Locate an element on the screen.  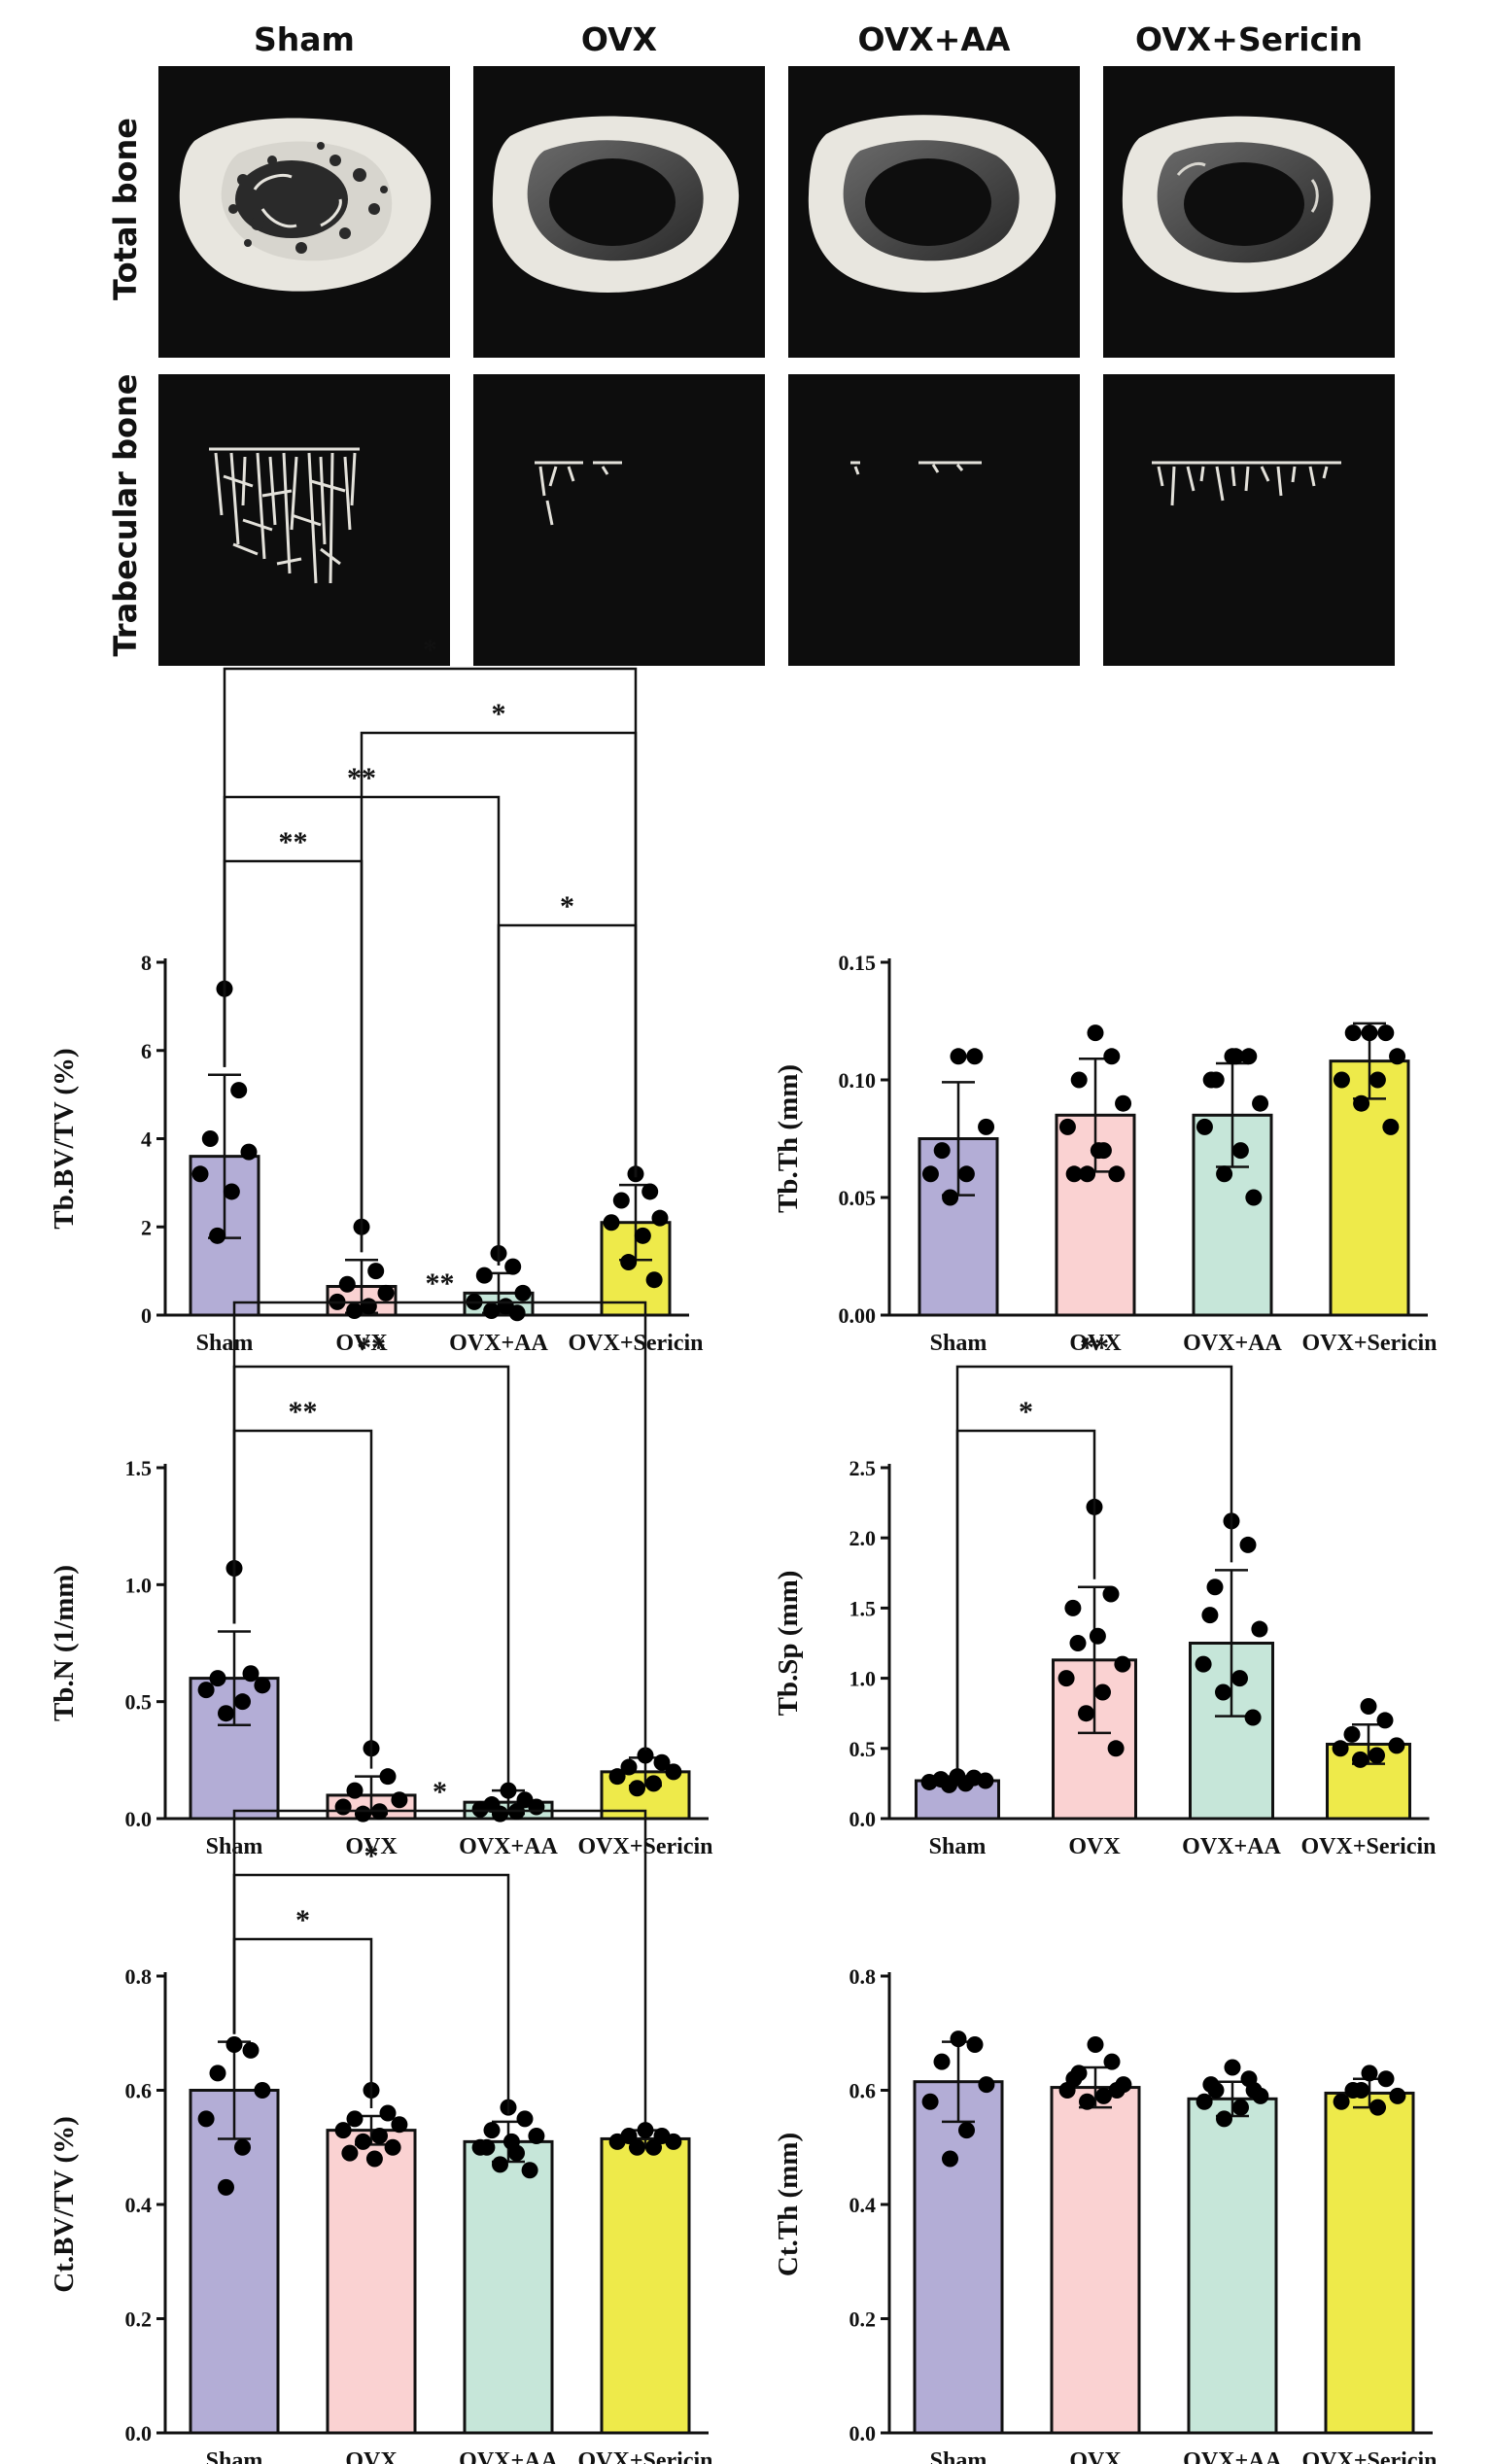
x-tick-label-ovx-aa: OVX+AA is located at coordinates (1232, 1343).